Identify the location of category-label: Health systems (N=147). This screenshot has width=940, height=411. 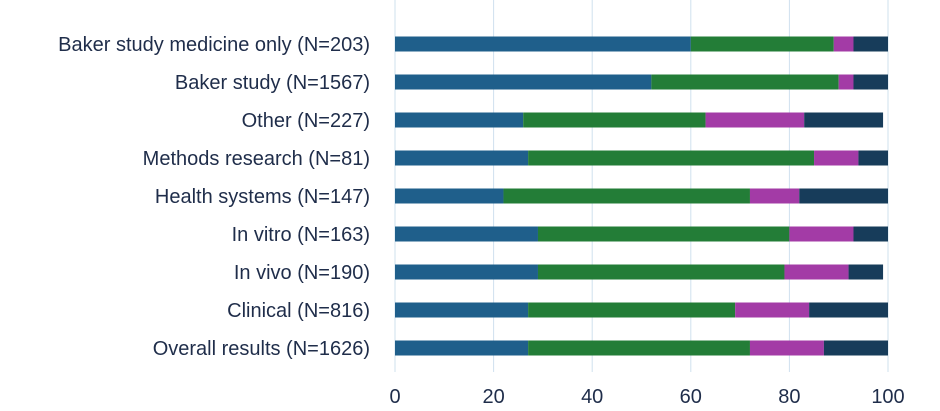
(262, 197).